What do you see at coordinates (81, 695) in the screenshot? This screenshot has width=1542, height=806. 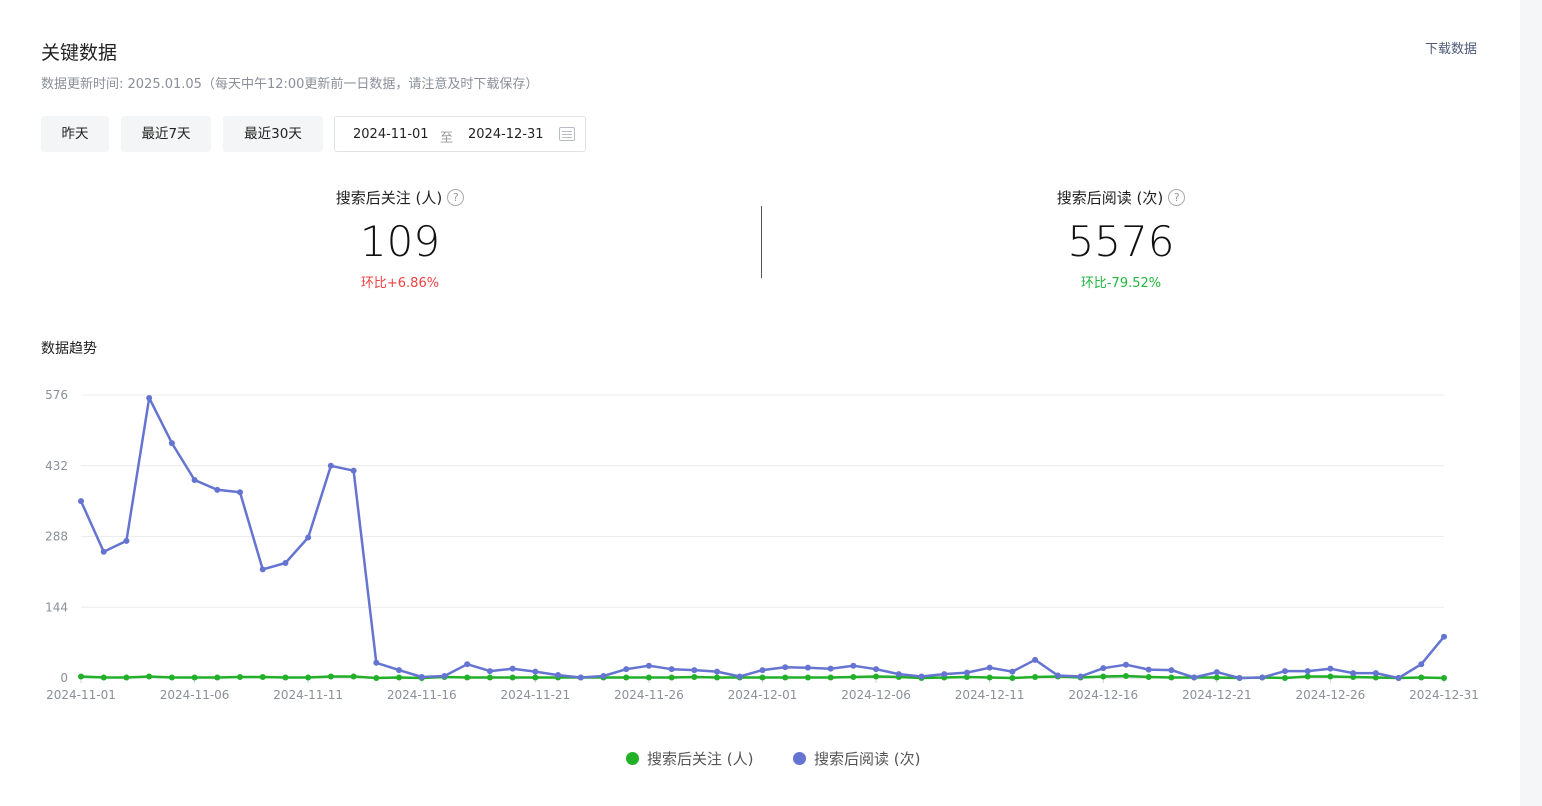 I see `x-tick-label: 2024-11-01` at bounding box center [81, 695].